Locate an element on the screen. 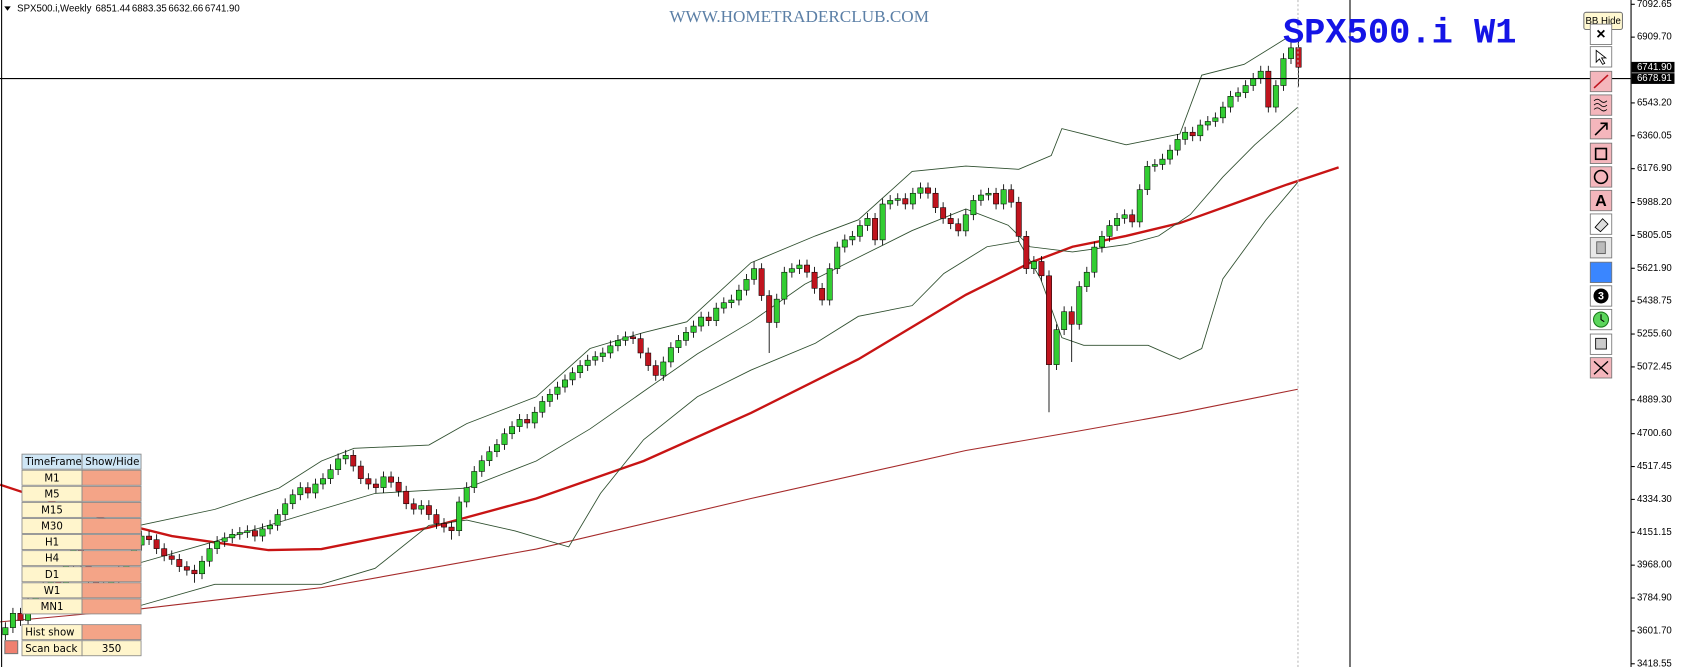 The height and width of the screenshot is (667, 1682). tool-rectangle-icon is located at coordinates (1601, 154).